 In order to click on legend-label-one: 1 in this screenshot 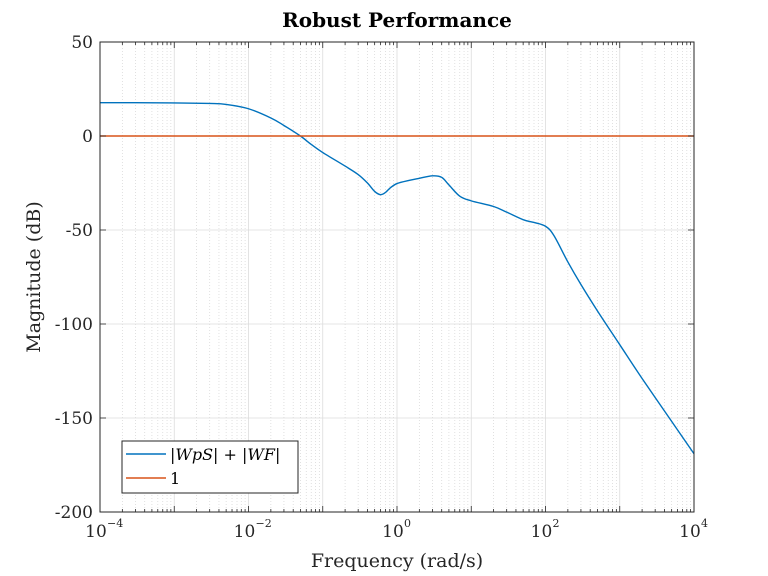, I will do `click(175, 478)`.